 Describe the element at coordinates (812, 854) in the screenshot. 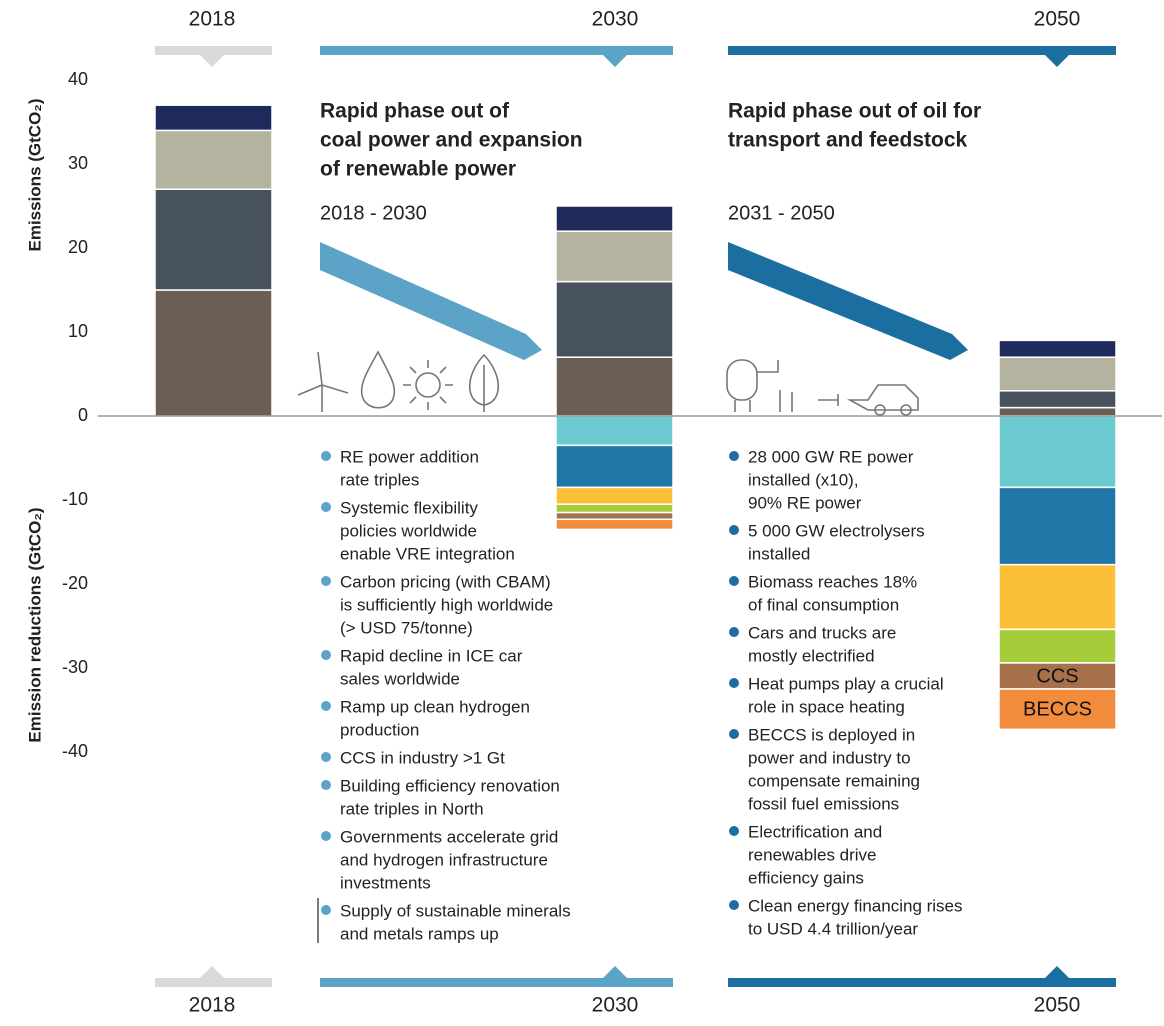

I see `bullet-text: renewables drive` at that location.